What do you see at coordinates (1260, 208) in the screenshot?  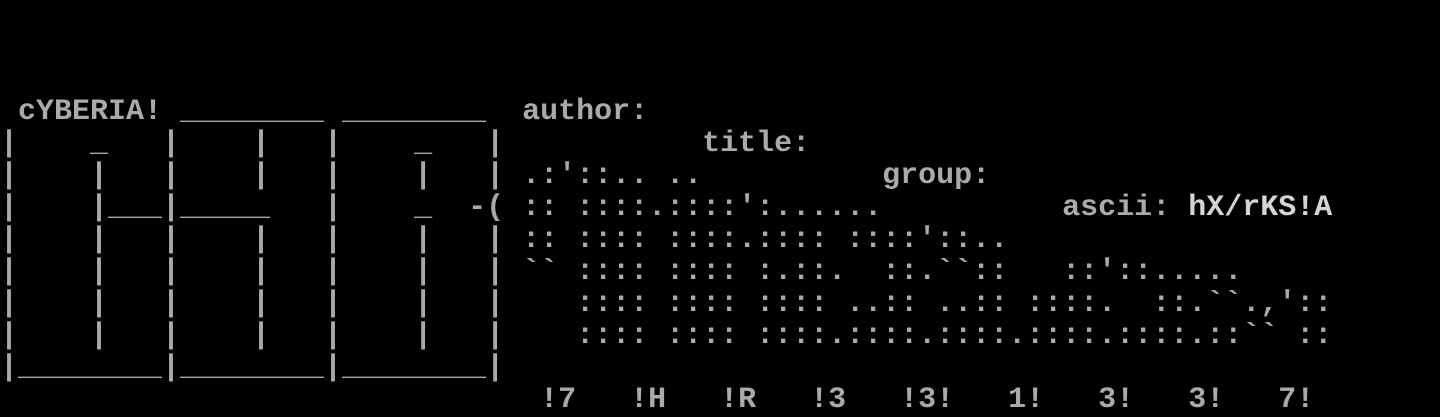 I see `ascii-artist-credit: hX/rKS!A` at bounding box center [1260, 208].